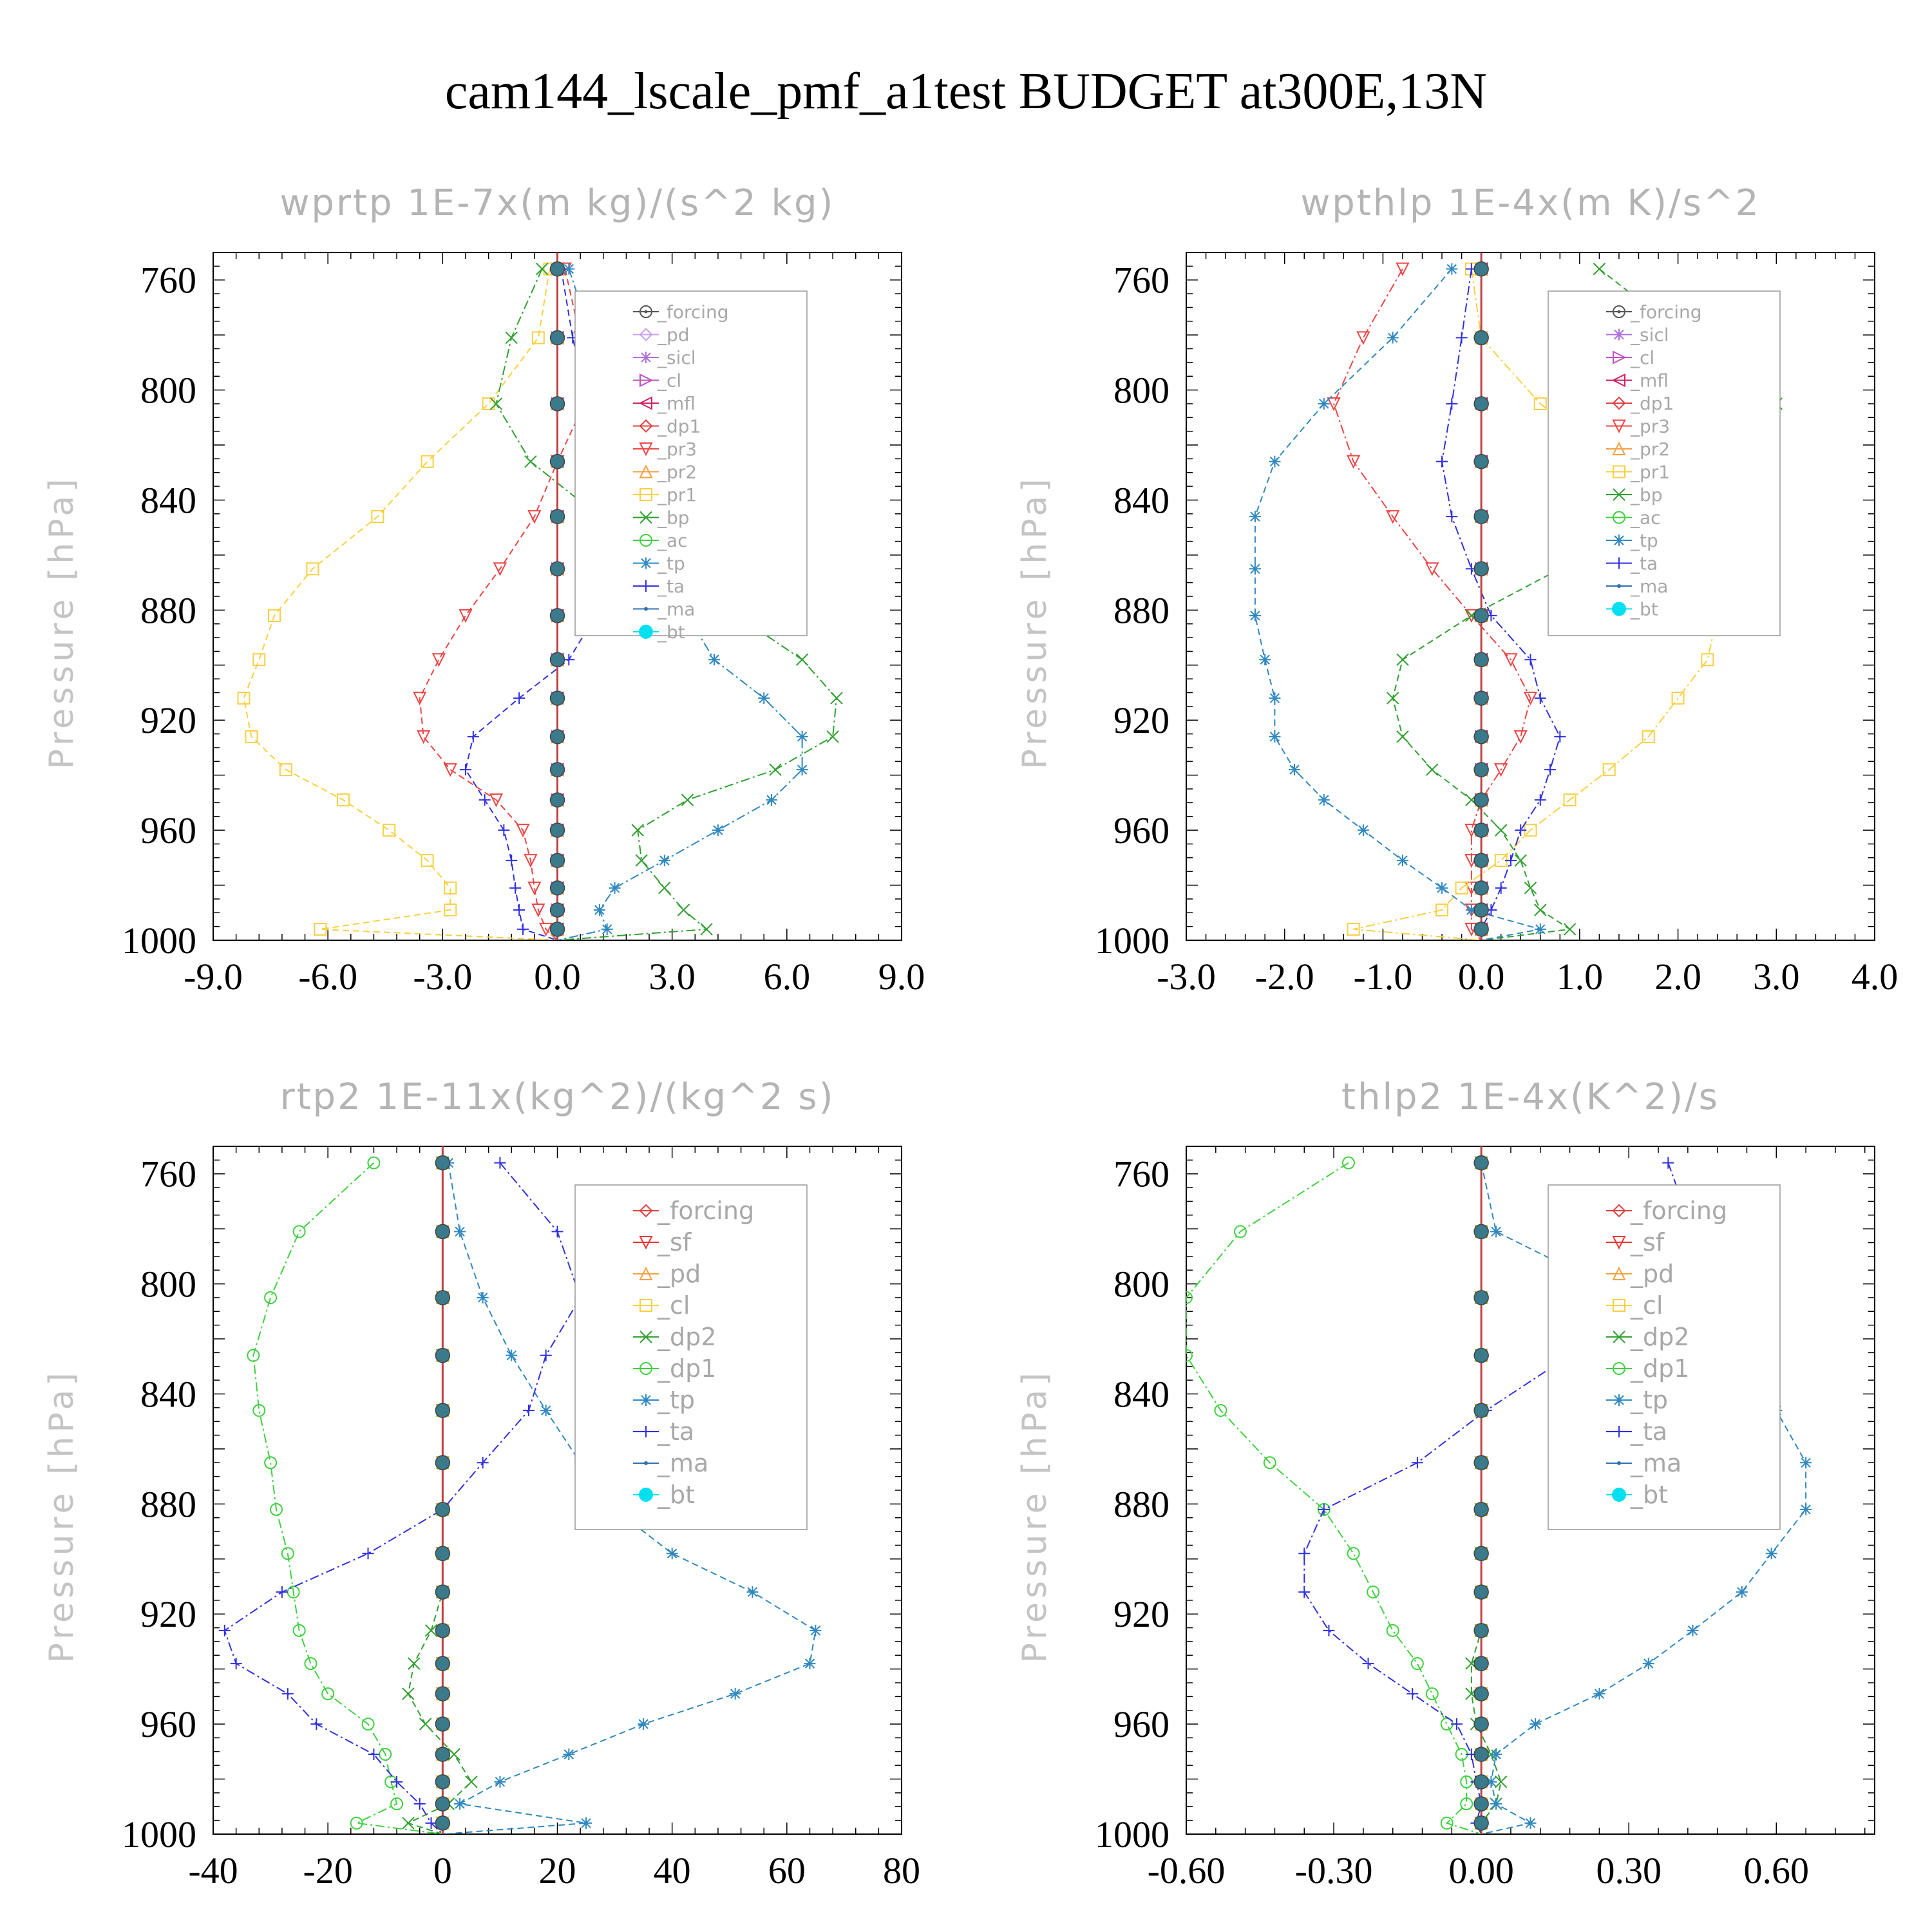  Describe the element at coordinates (557, 203) in the screenshot. I see `panel-title: wprtp 1E-7x(m kg)/(s^2 kg)` at that location.